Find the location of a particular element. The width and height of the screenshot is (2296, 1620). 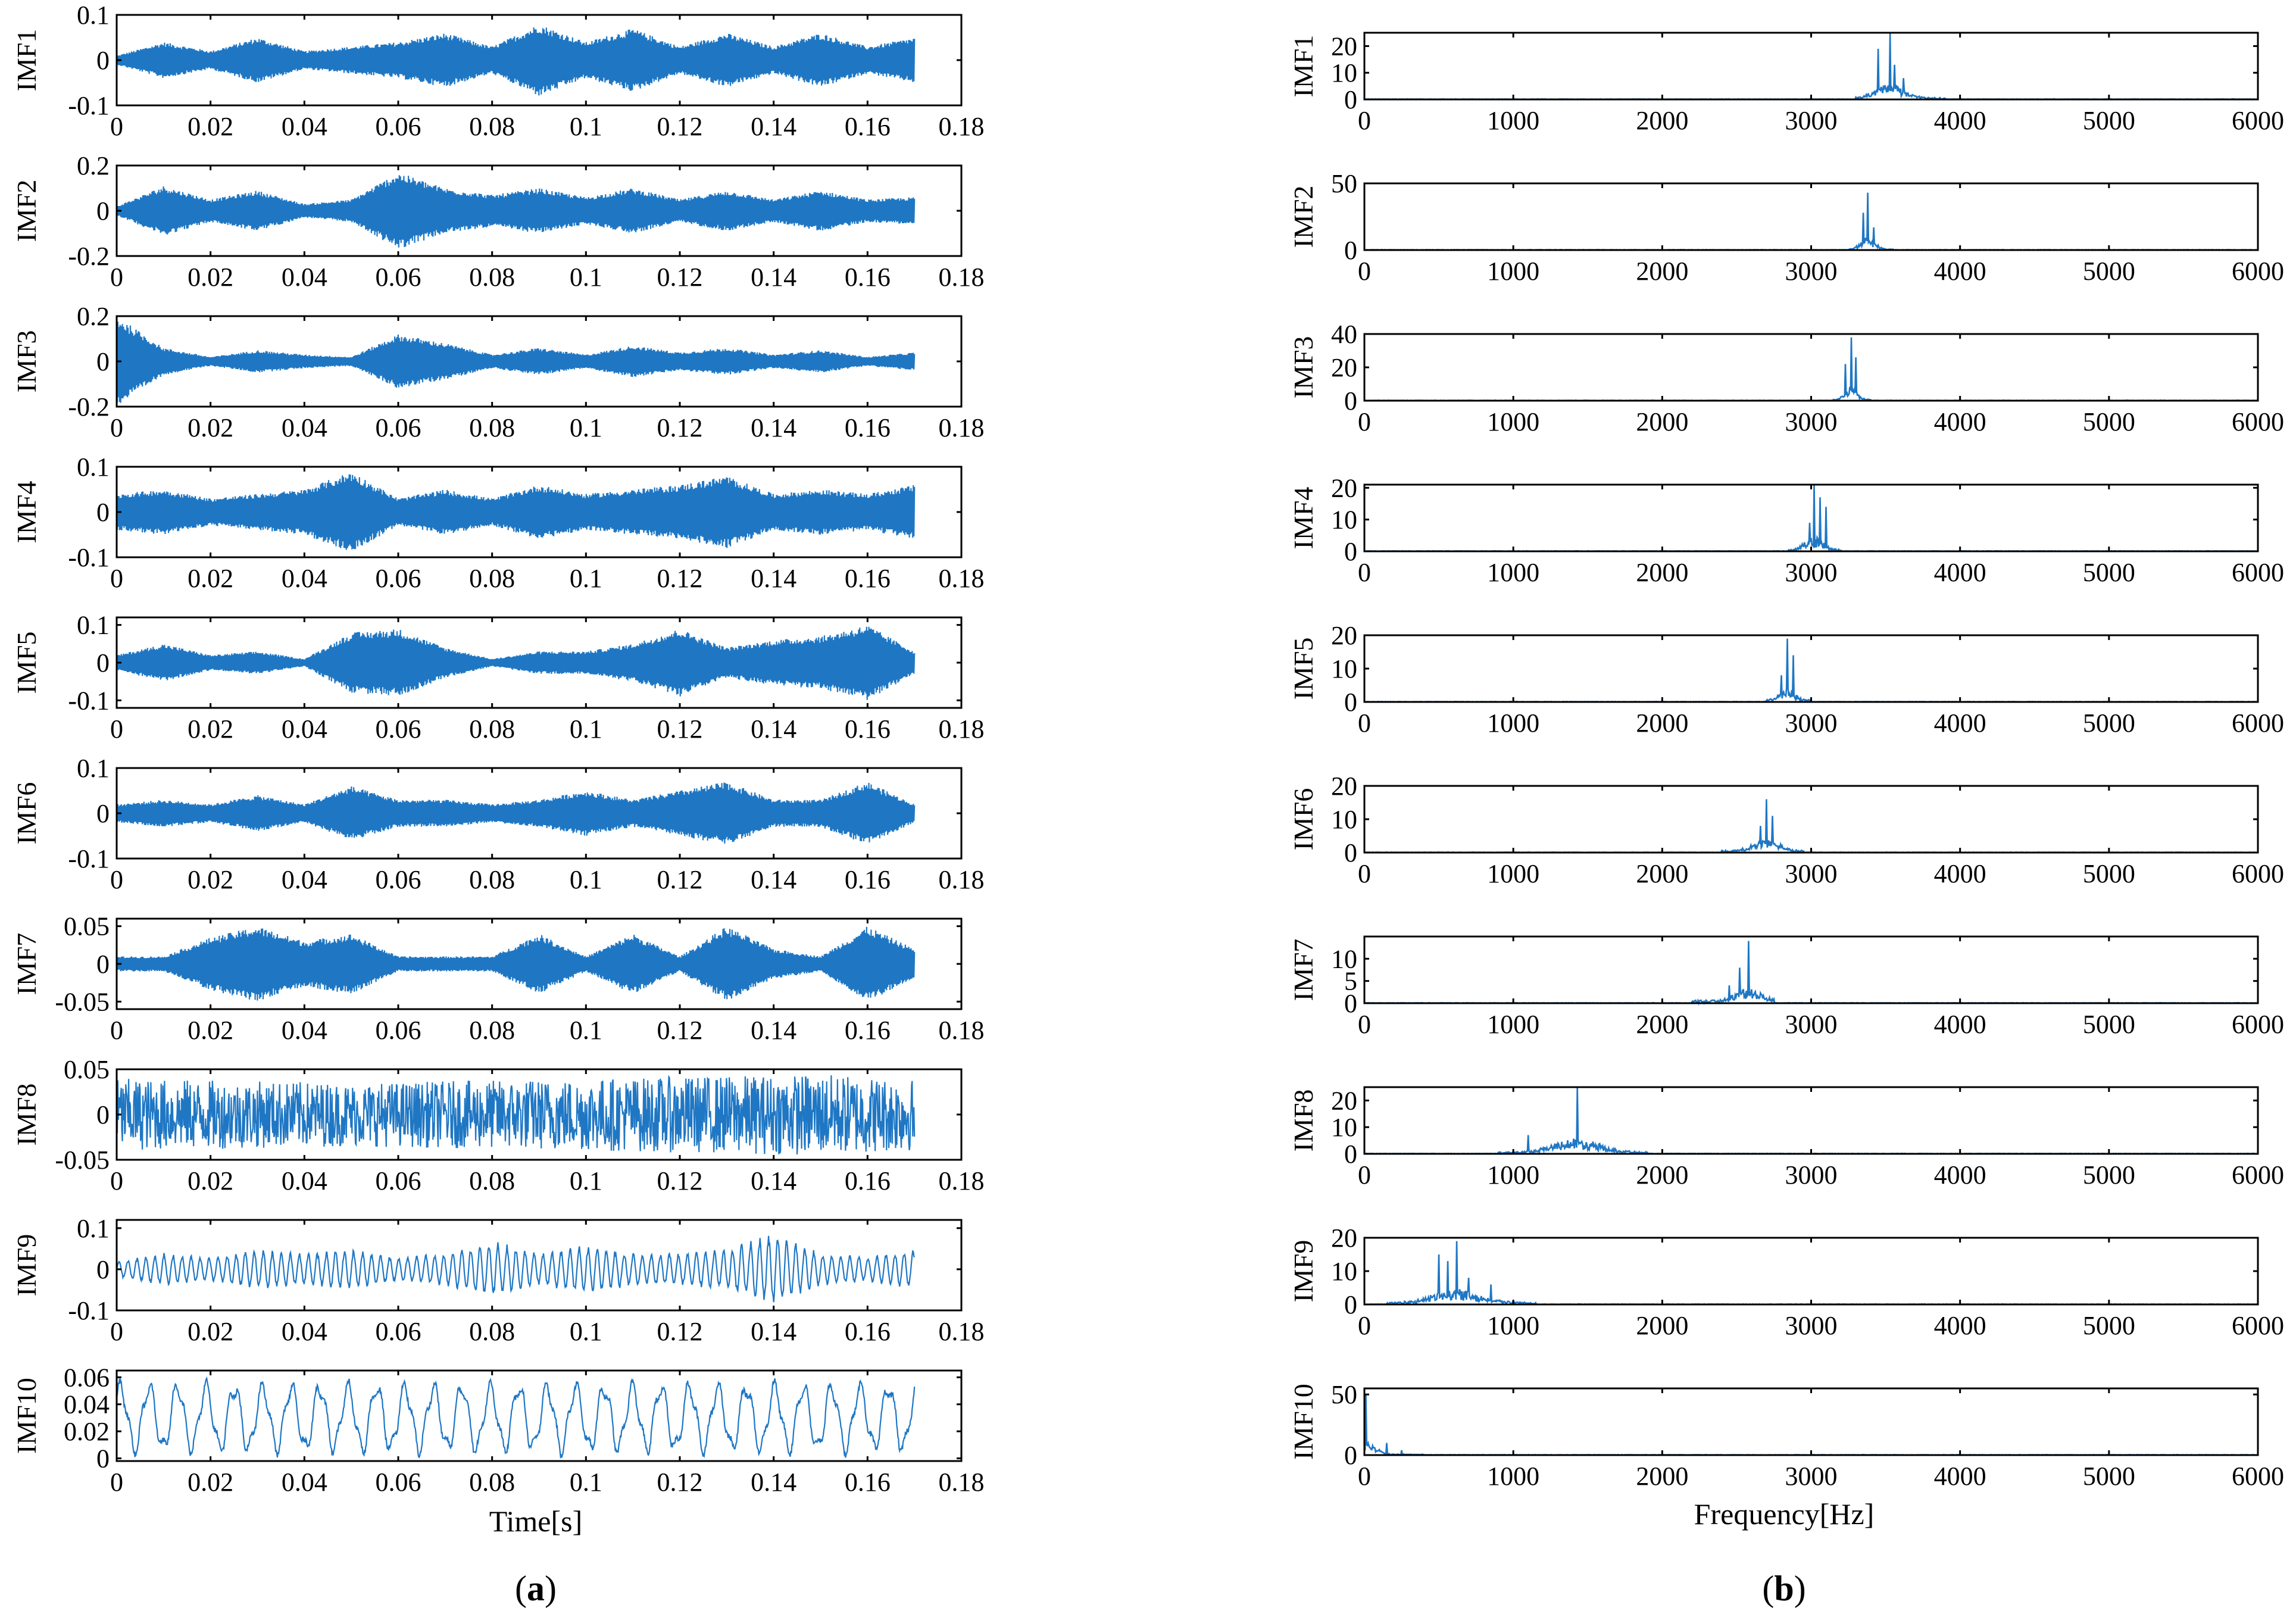

y-tick-label: 0.02 is located at coordinates (87, 1431).